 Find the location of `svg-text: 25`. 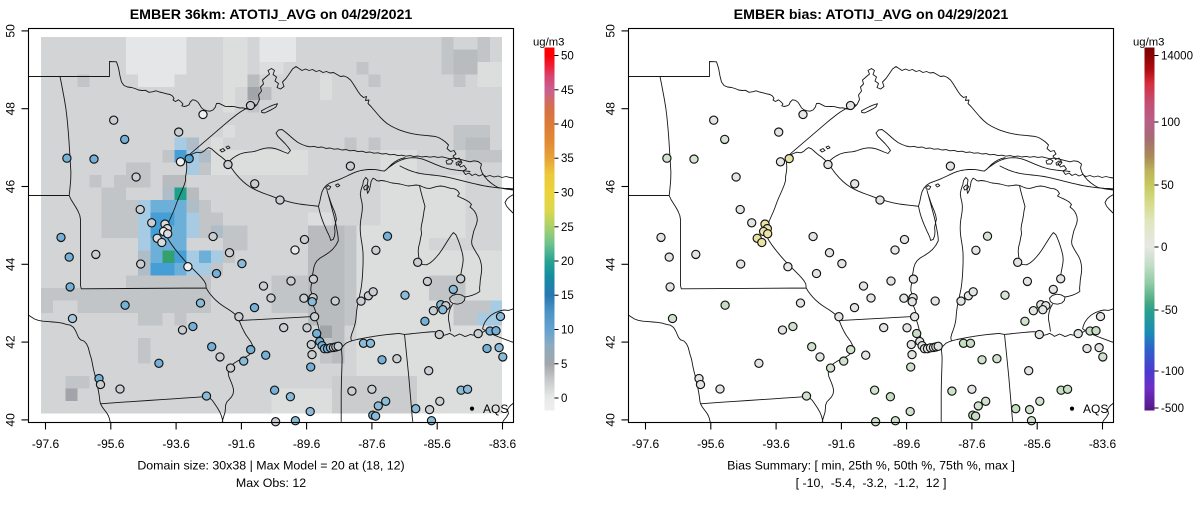

svg-text: 25 is located at coordinates (567, 228).